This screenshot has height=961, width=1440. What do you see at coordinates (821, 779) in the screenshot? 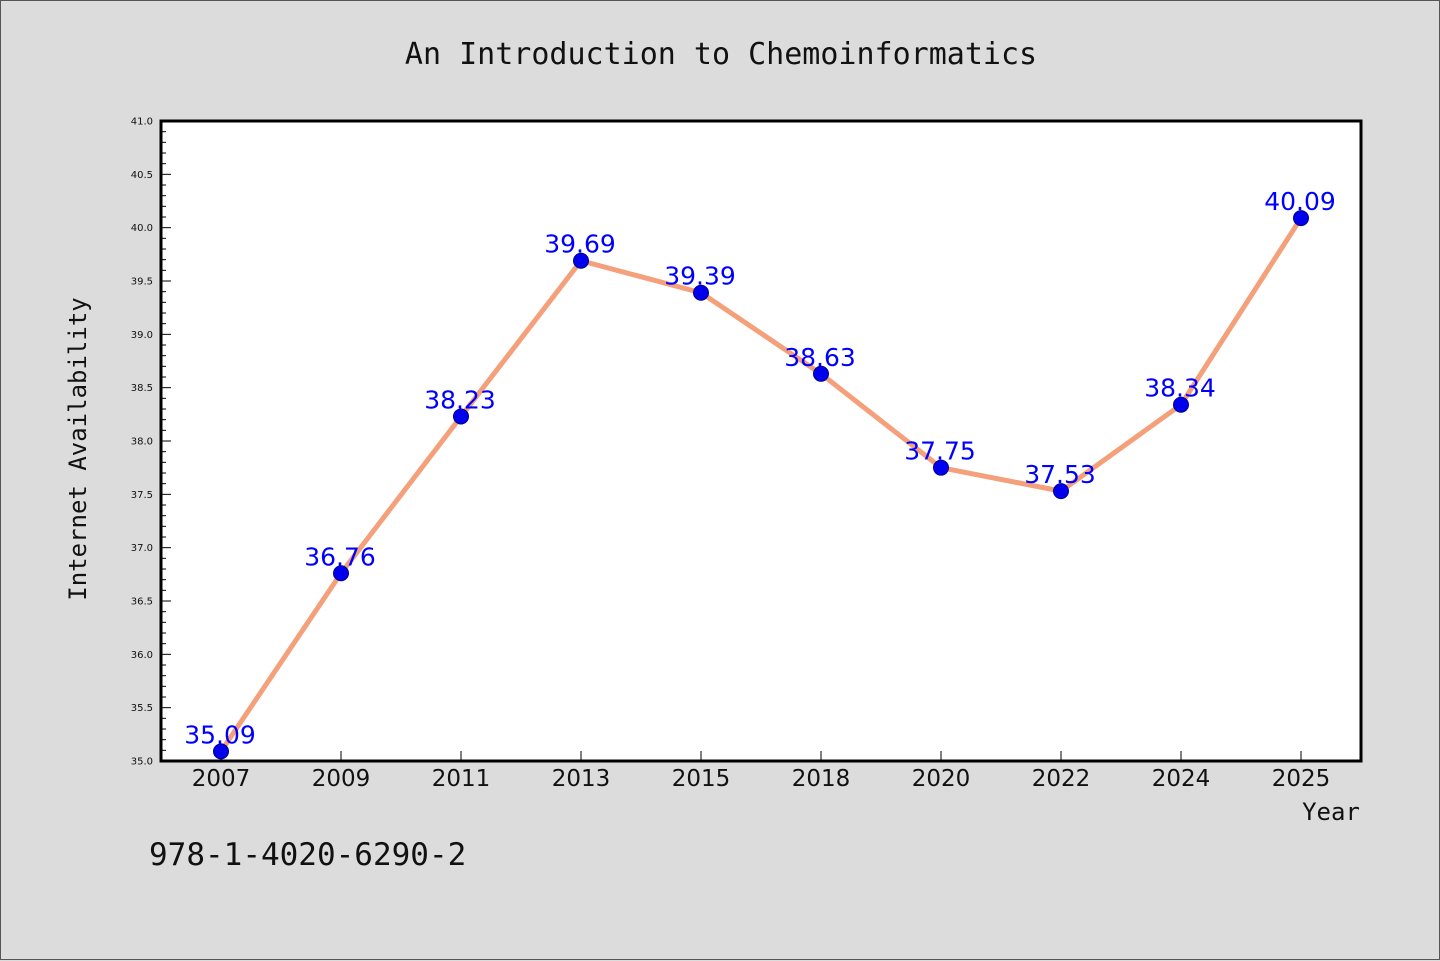
I see `x-tick-label: 2018` at bounding box center [821, 779].